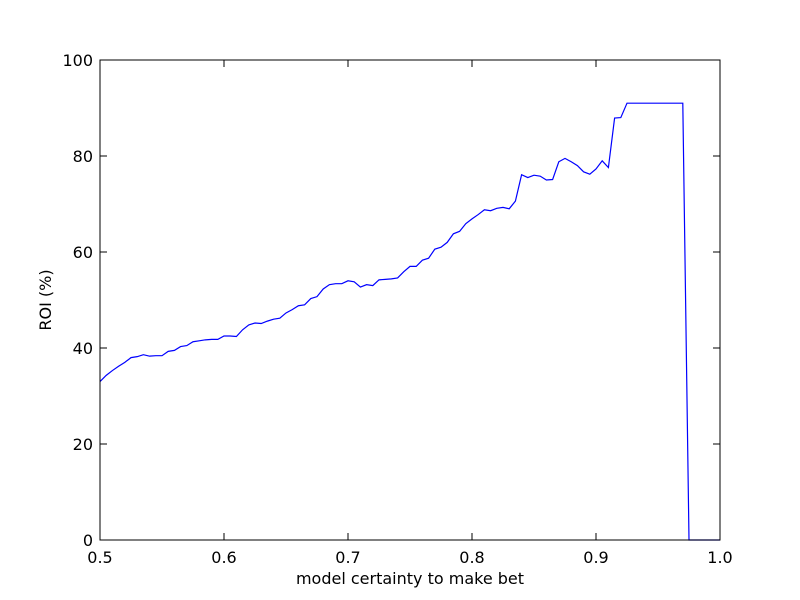  I want to click on y-tick-label: 0, so click(88, 540).